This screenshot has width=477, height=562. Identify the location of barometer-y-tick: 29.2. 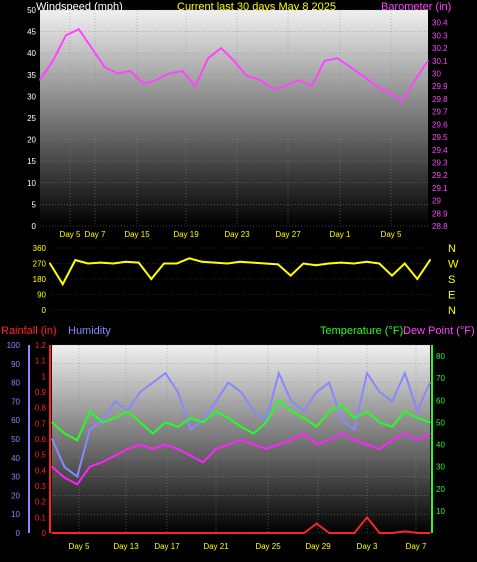
(440, 175).